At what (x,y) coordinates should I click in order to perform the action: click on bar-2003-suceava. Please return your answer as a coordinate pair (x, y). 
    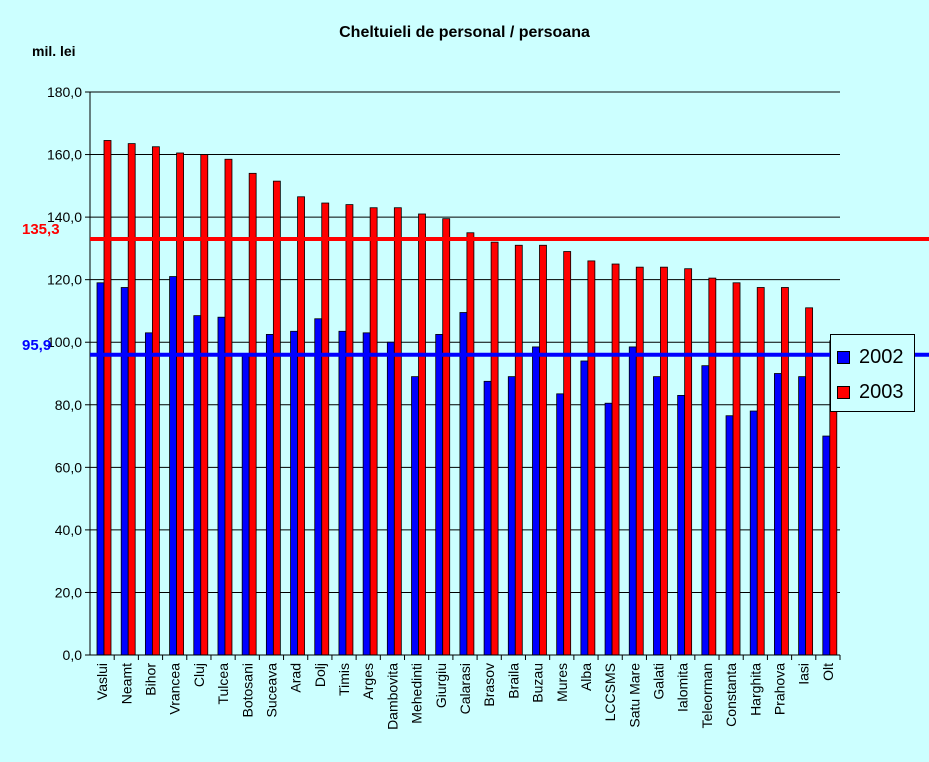
    Looking at the image, I should click on (276, 418).